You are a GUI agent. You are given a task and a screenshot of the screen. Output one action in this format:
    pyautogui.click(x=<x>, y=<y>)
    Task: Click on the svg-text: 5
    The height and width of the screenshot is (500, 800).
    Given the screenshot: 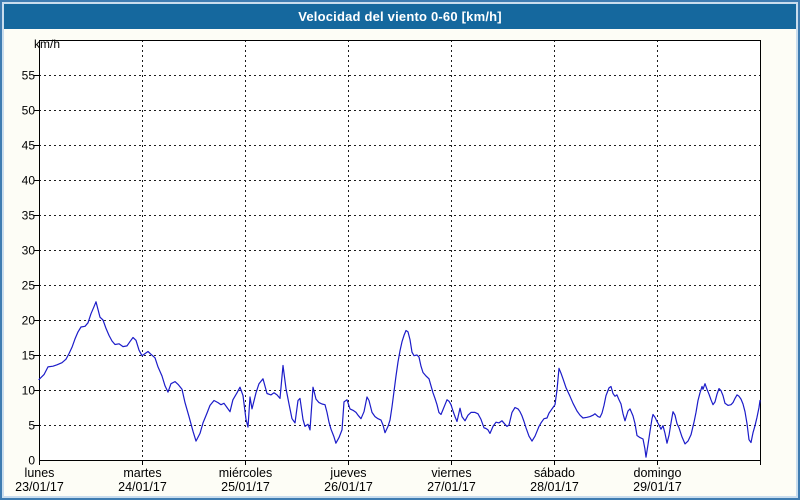 What is the action you would take?
    pyautogui.click(x=31, y=426)
    